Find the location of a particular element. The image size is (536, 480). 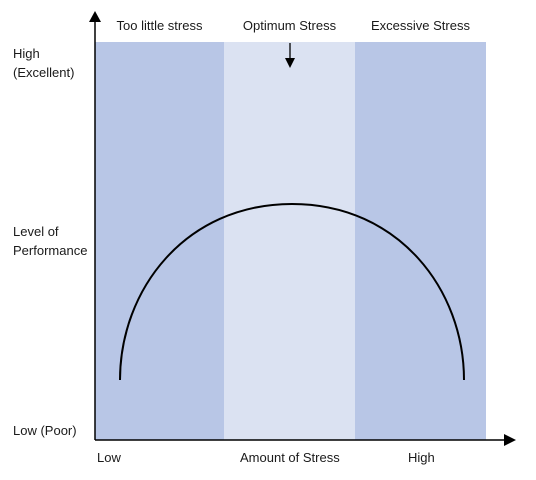

x-axis-title: Amount of Stress is located at coordinates (290, 457).